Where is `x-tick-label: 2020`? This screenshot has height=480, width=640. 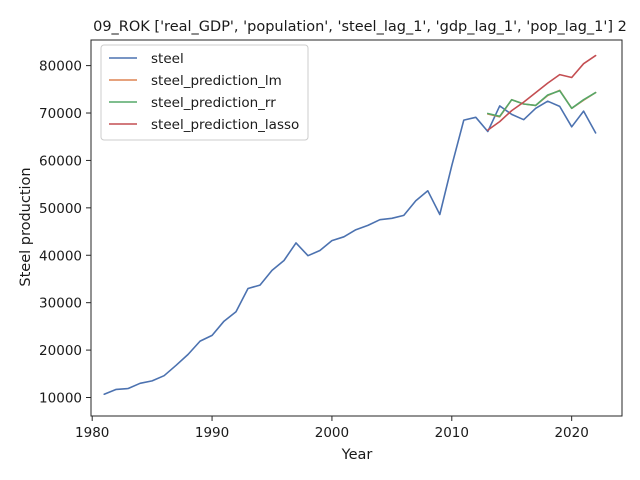 x-tick-label: 2020 is located at coordinates (571, 433).